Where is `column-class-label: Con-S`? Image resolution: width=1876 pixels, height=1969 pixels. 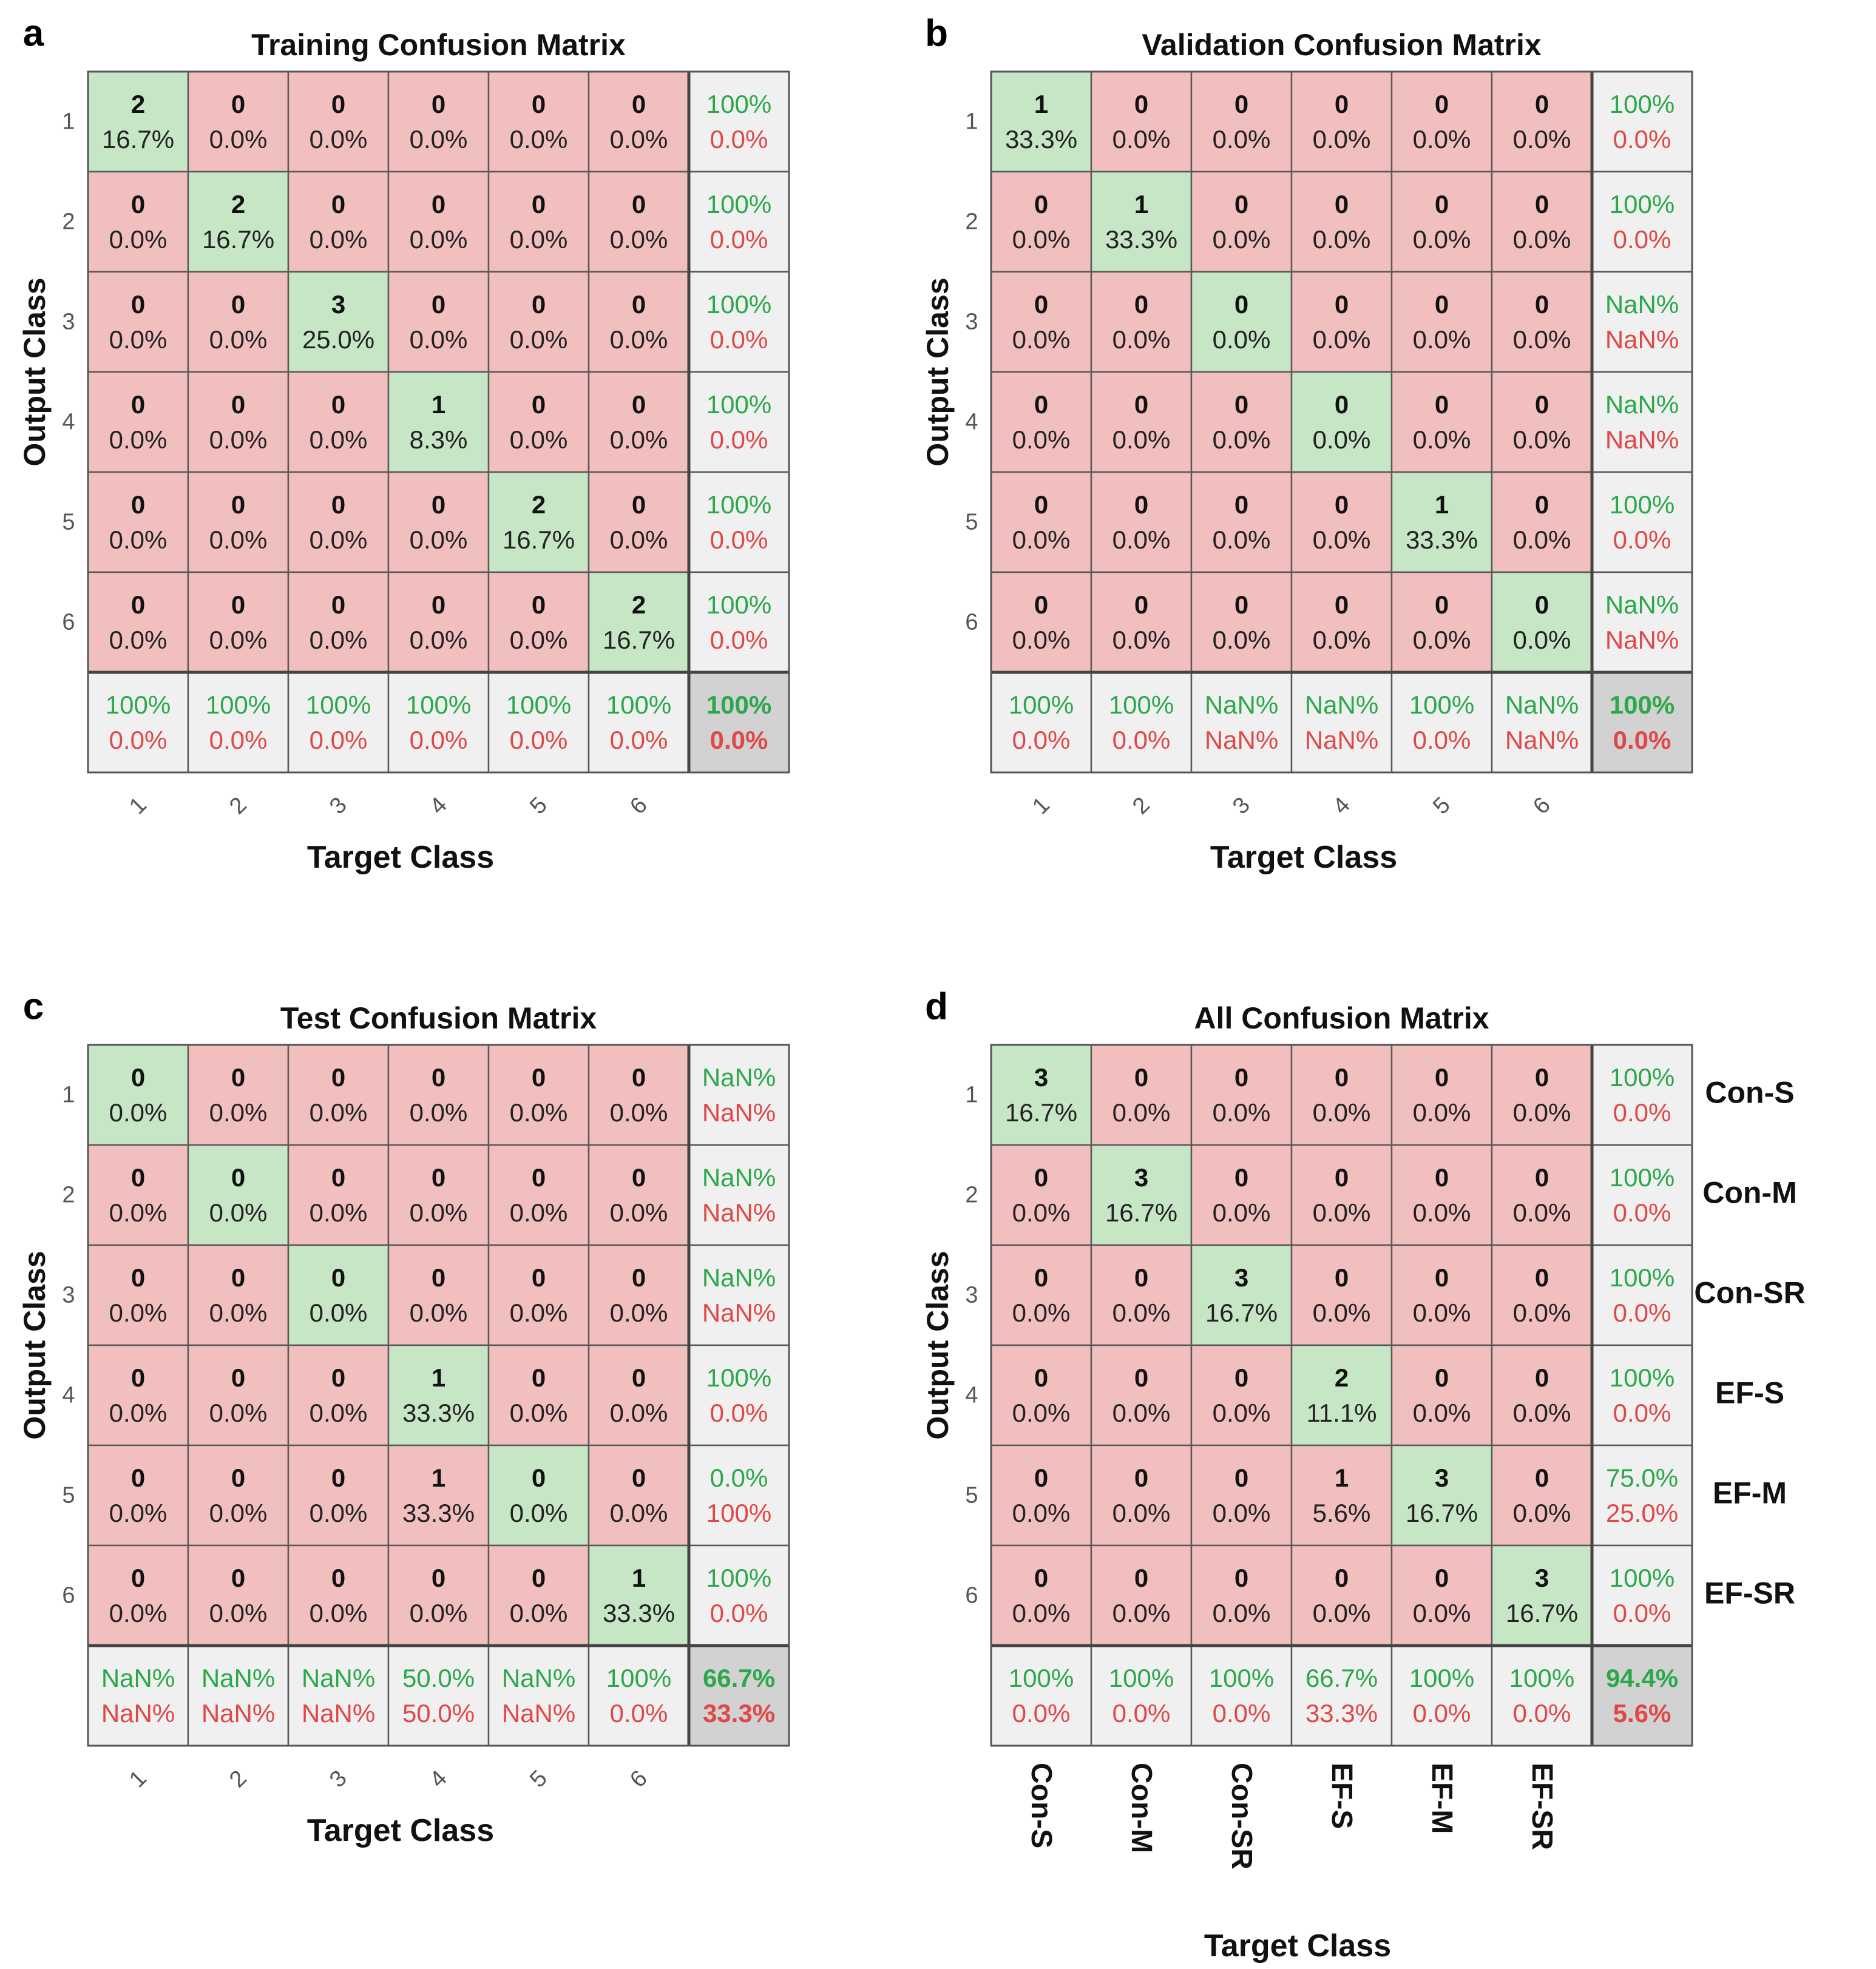
column-class-label: Con-S is located at coordinates (1041, 1805).